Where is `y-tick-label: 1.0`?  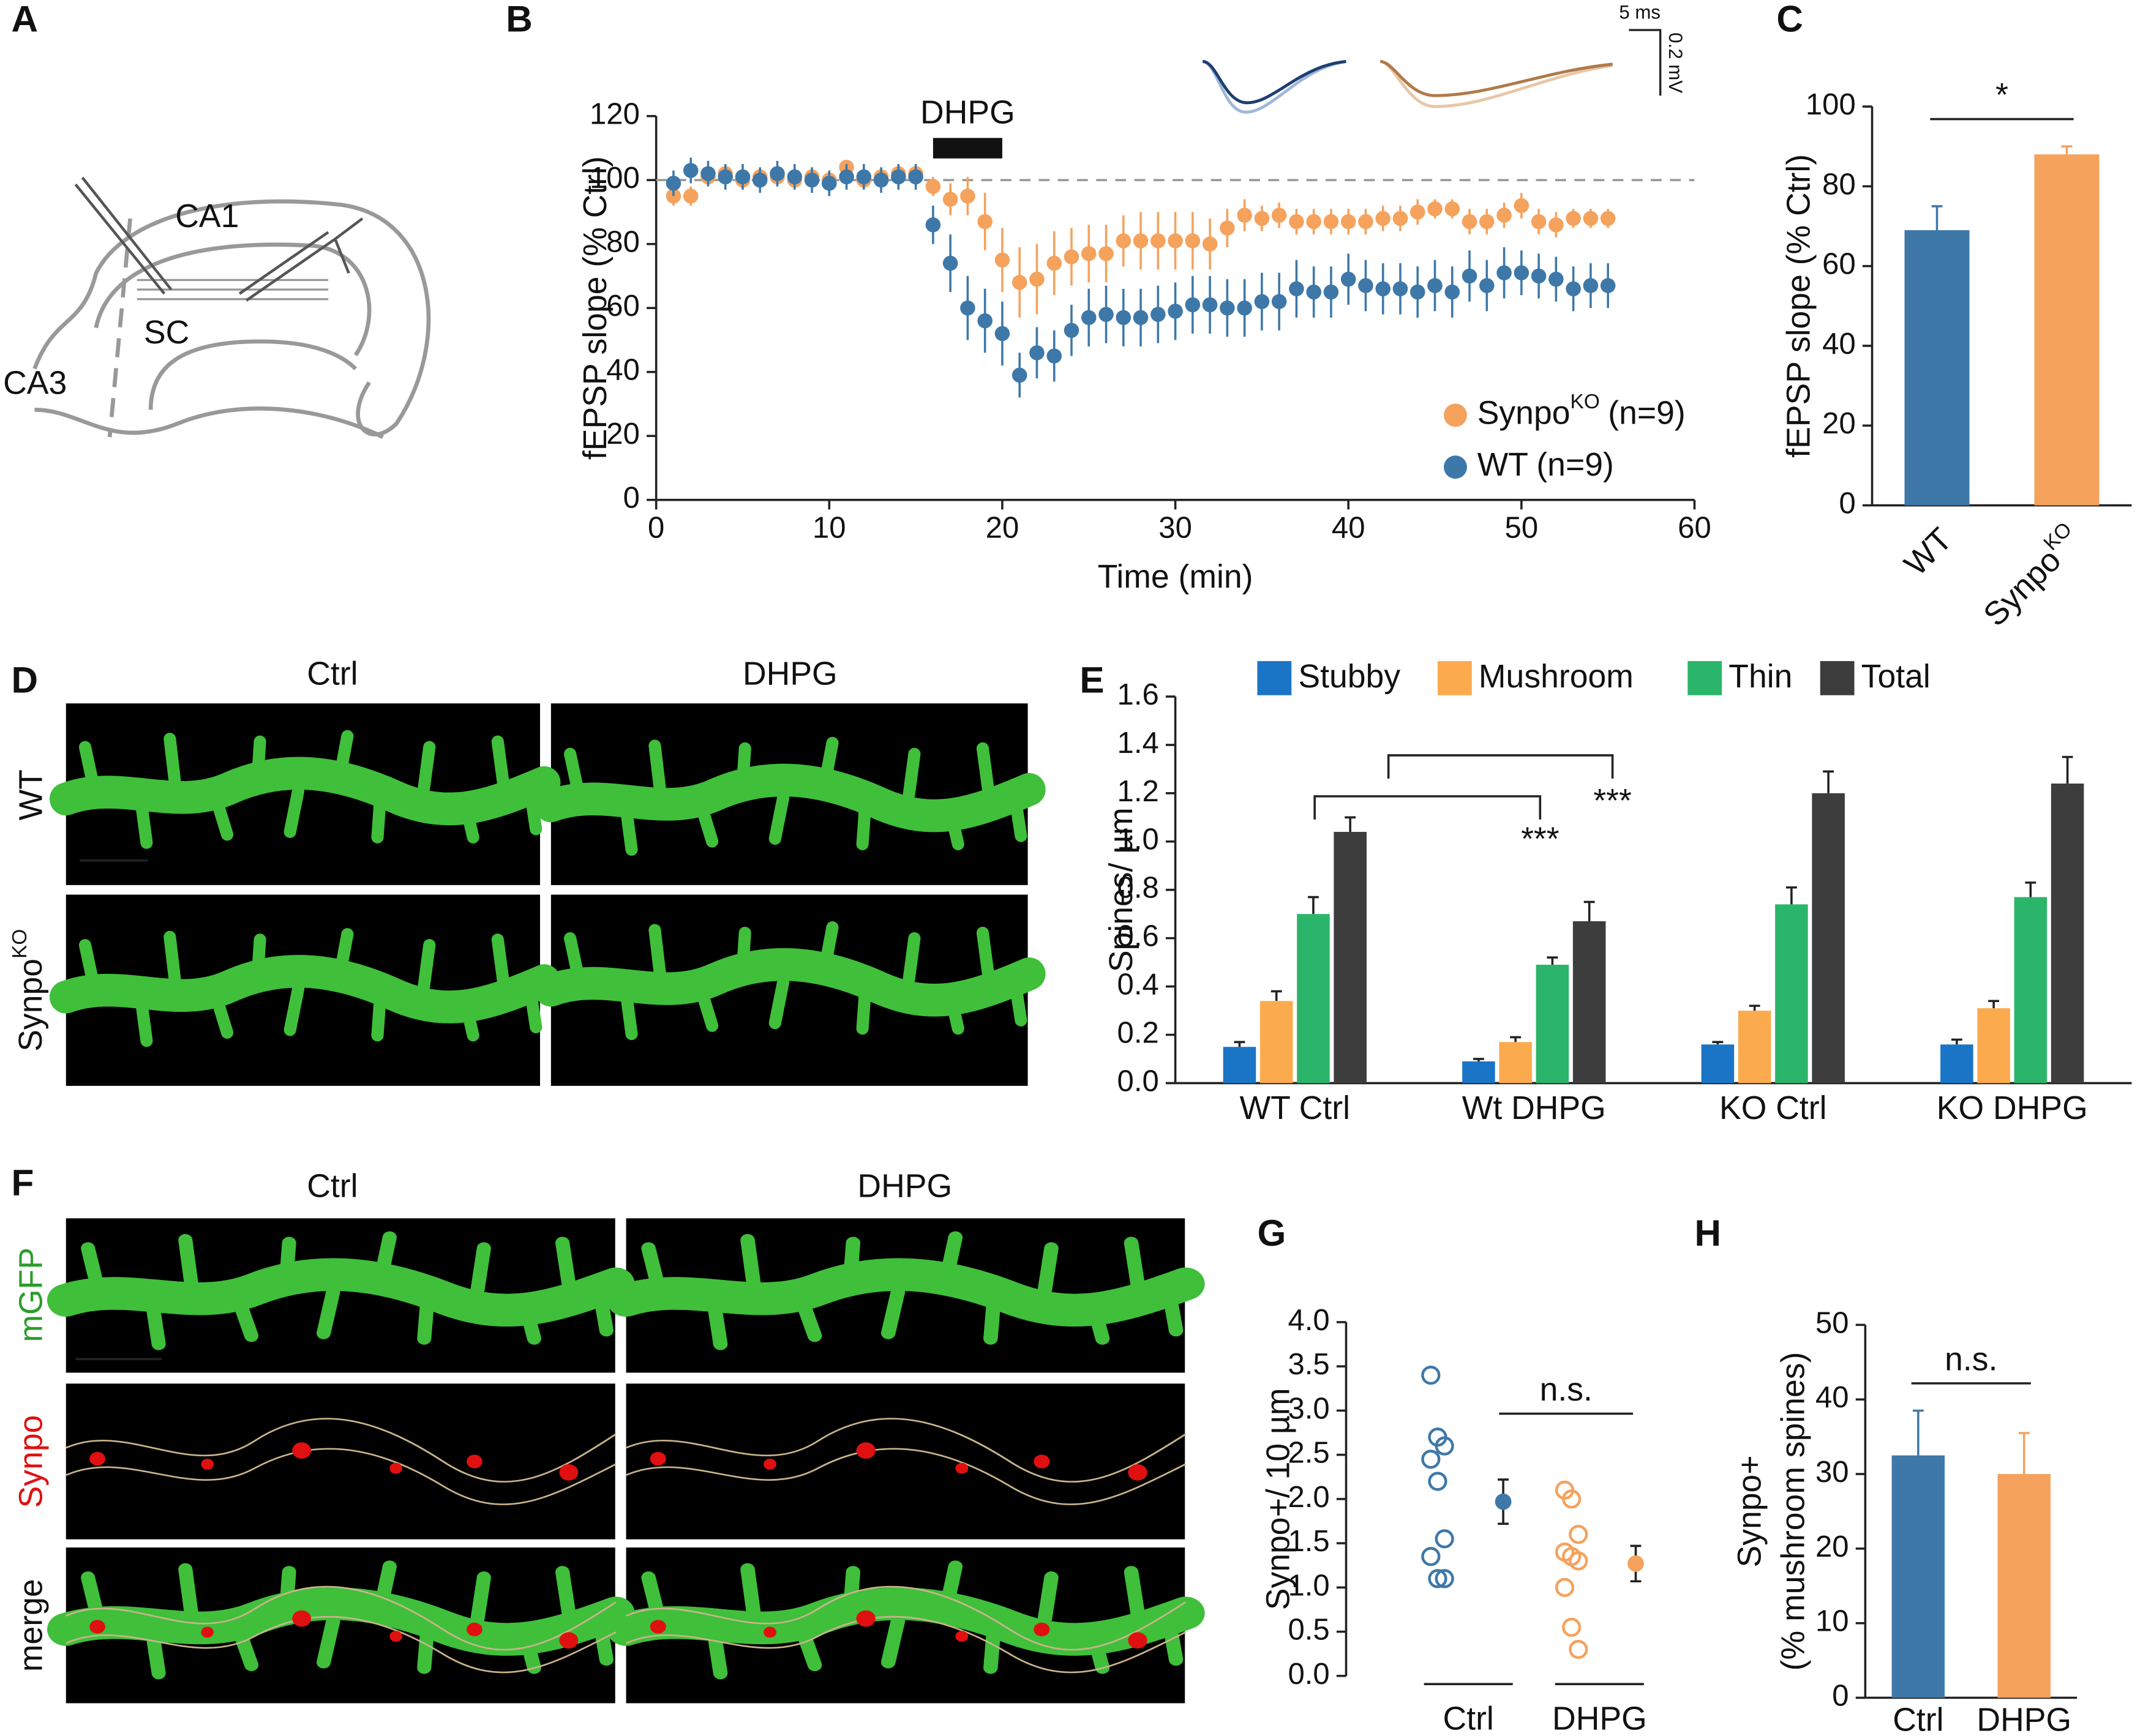
y-tick-label: 1.0 is located at coordinates (1138, 839).